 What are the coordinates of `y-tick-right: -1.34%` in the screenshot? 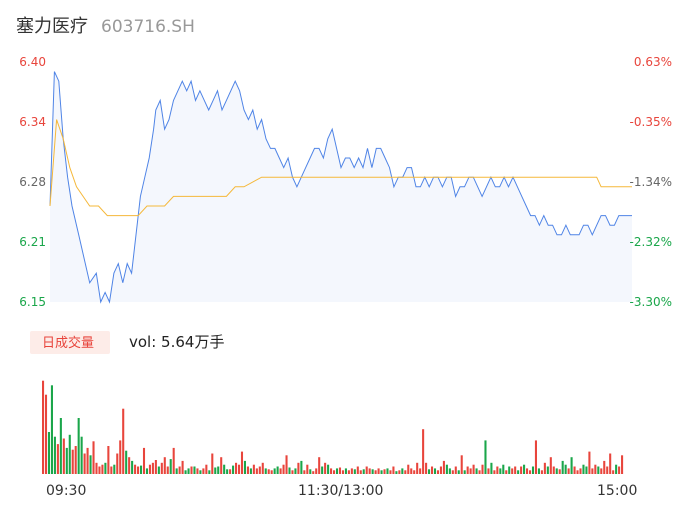 It's located at (651, 182).